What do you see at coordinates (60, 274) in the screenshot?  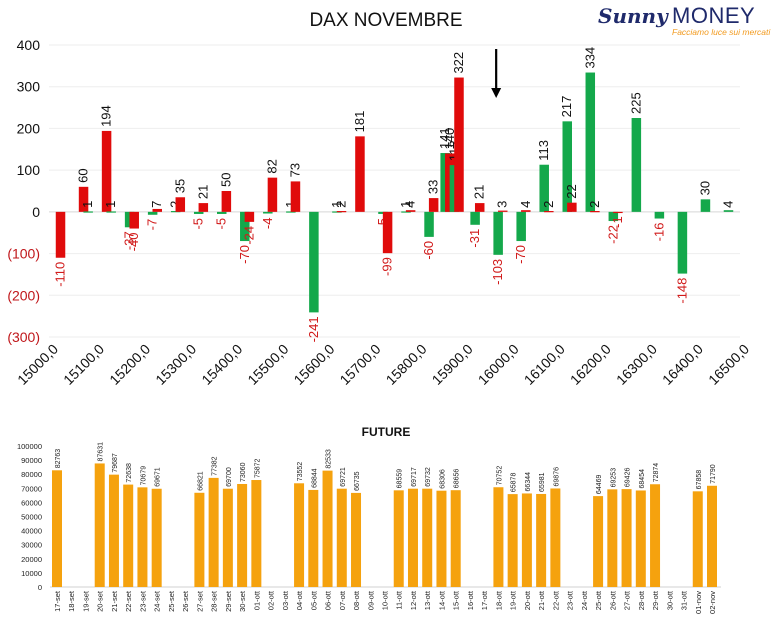 I see `bar-value-label: -110` at bounding box center [60, 274].